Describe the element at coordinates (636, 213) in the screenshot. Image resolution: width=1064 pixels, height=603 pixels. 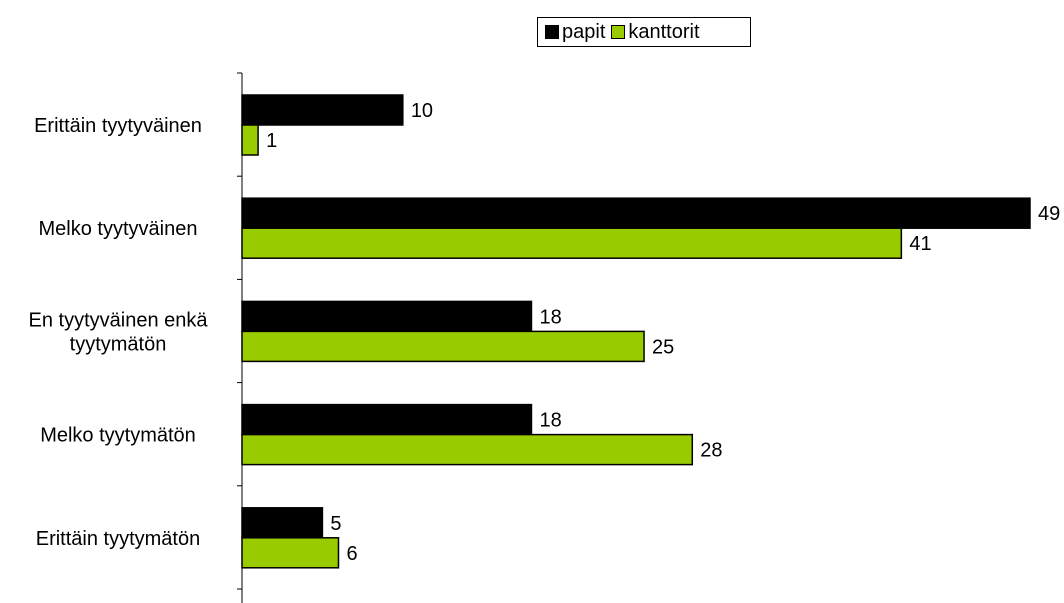
I see `bar-papit-melko-tyytyväinen` at that location.